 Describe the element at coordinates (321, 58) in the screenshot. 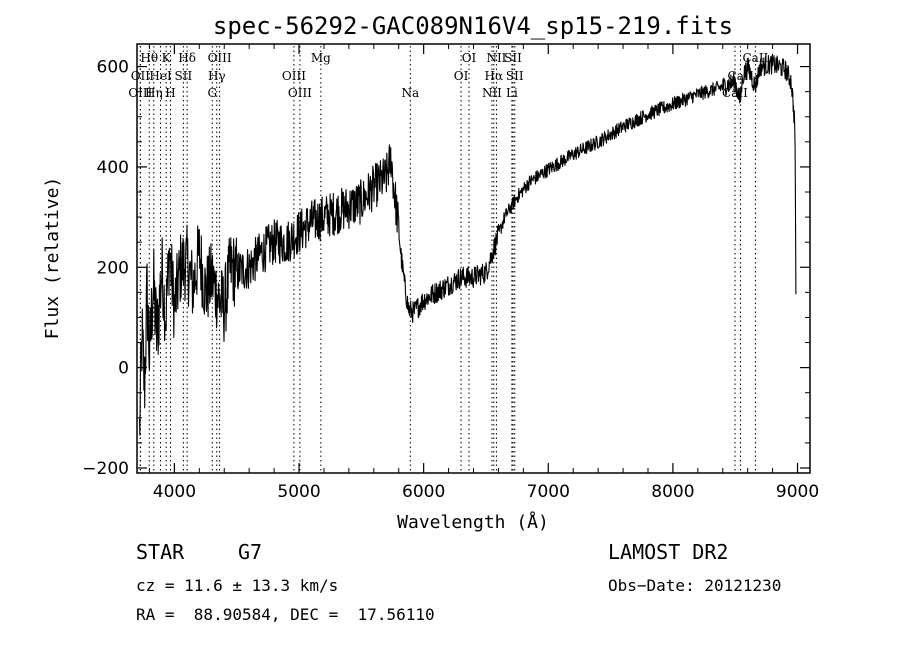

I see `spectral-line-label: Mg` at that location.